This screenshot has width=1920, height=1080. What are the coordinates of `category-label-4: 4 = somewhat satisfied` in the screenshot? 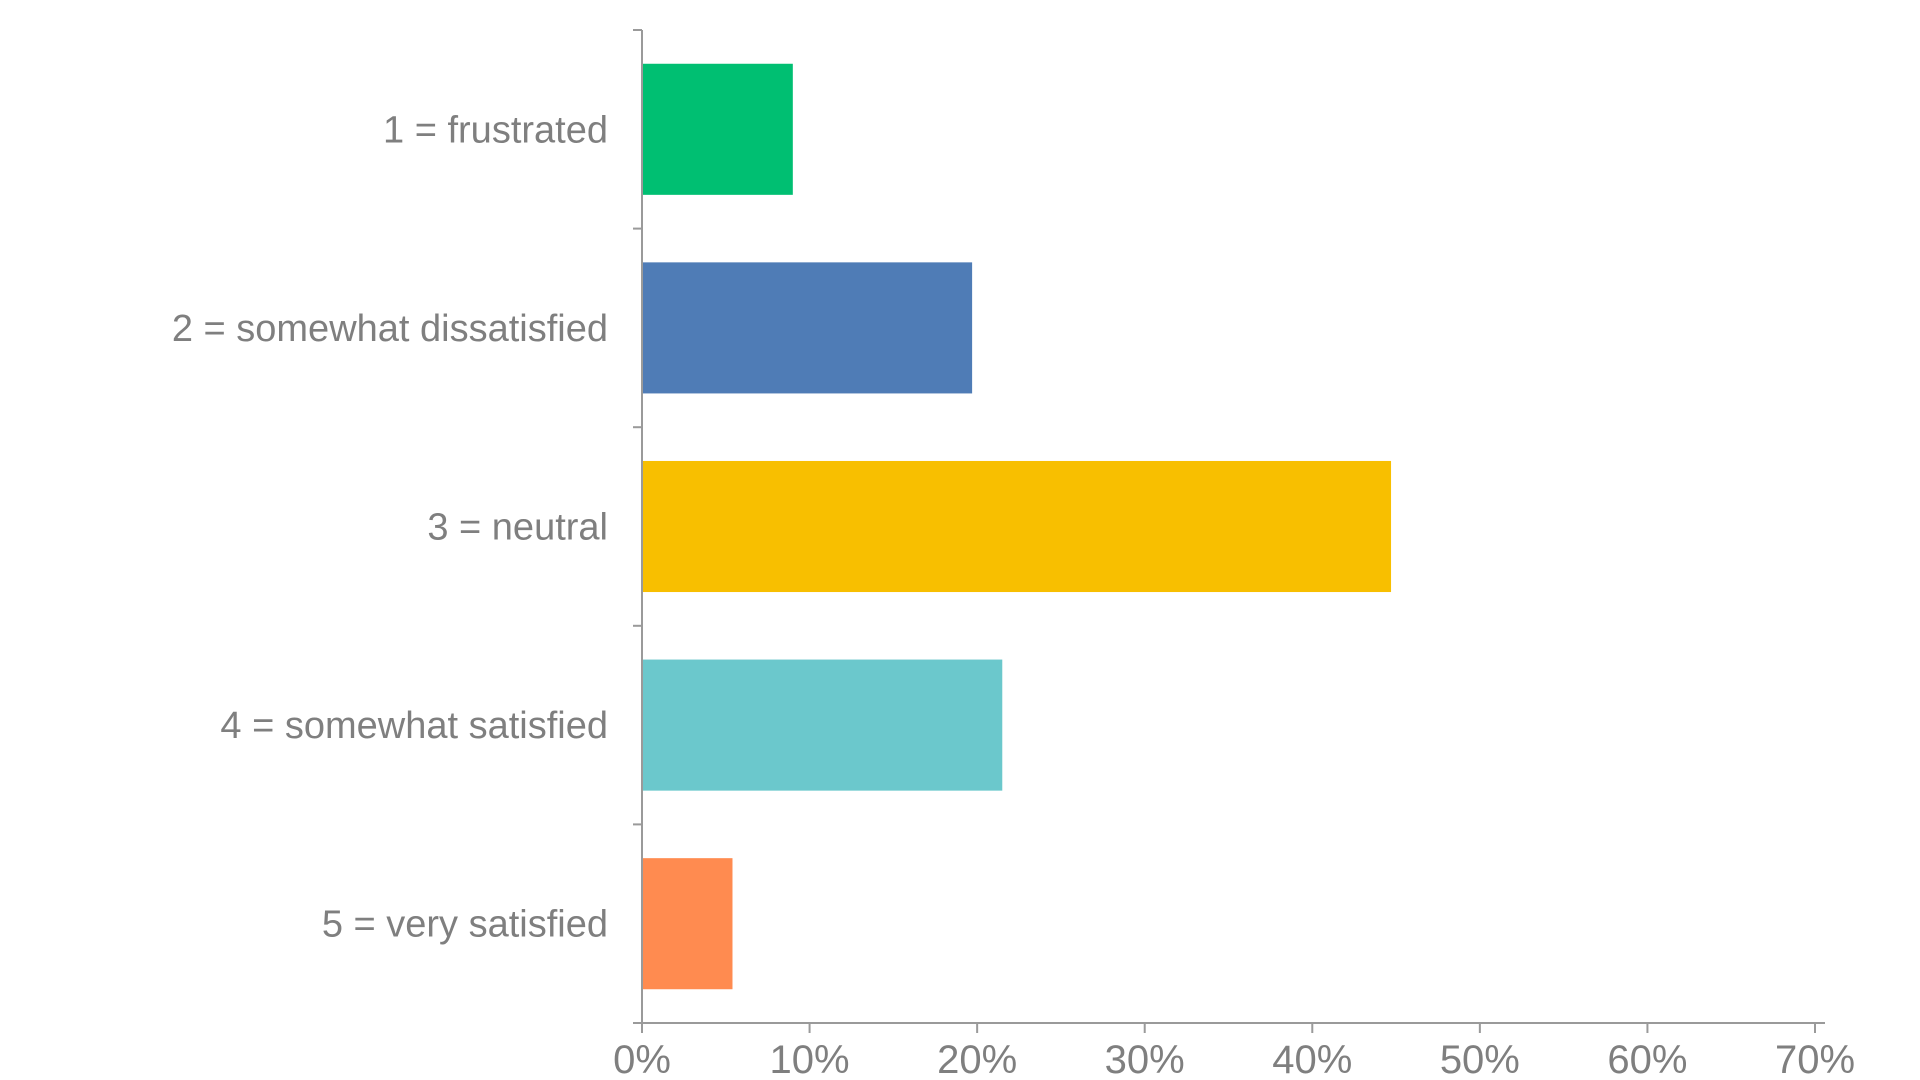 It's located at (414, 726).